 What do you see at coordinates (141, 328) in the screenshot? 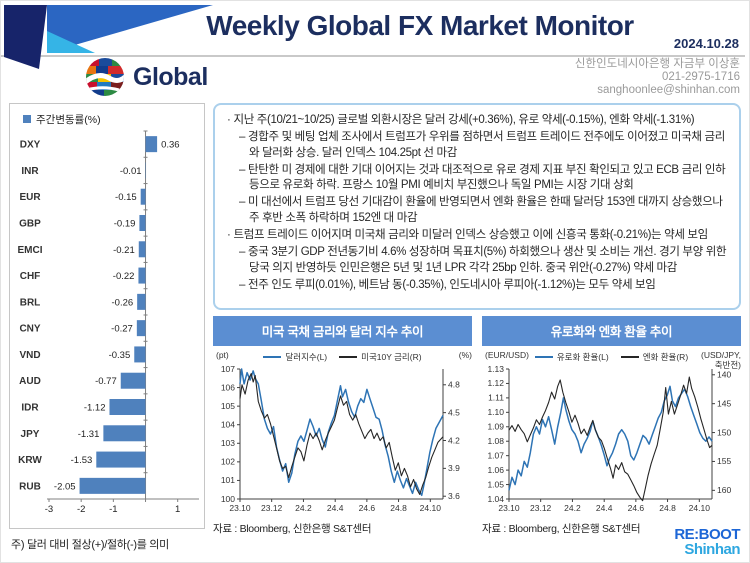
I see `bar-CNY` at bounding box center [141, 328].